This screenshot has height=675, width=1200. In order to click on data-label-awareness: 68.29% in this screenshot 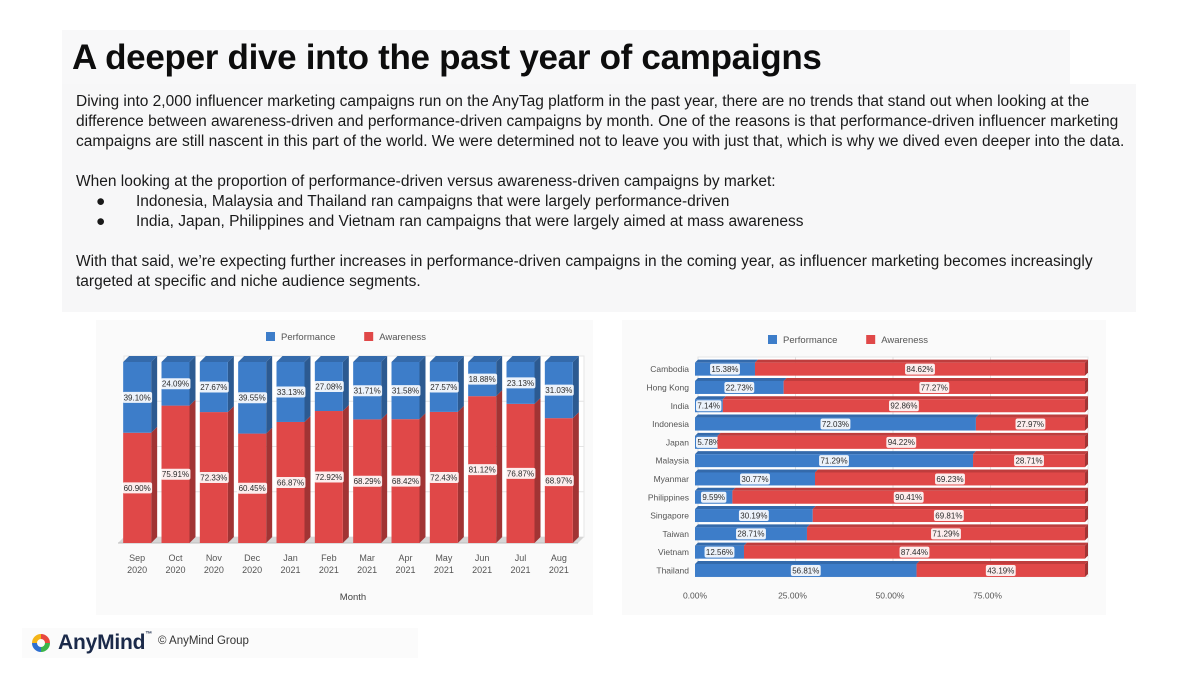, I will do `click(367, 481)`.